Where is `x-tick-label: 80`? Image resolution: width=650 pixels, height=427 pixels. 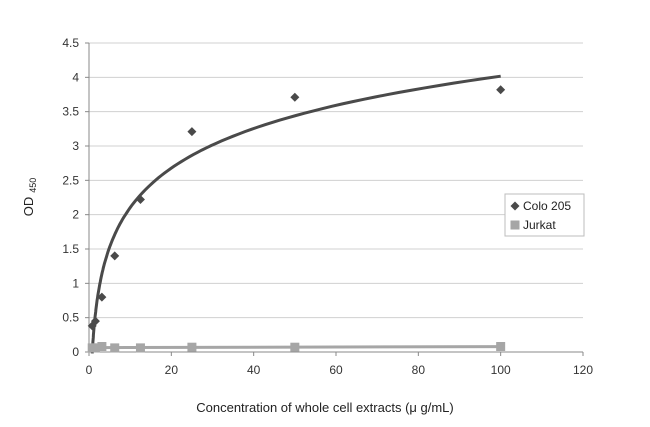 x-tick-label: 80 is located at coordinates (419, 370).